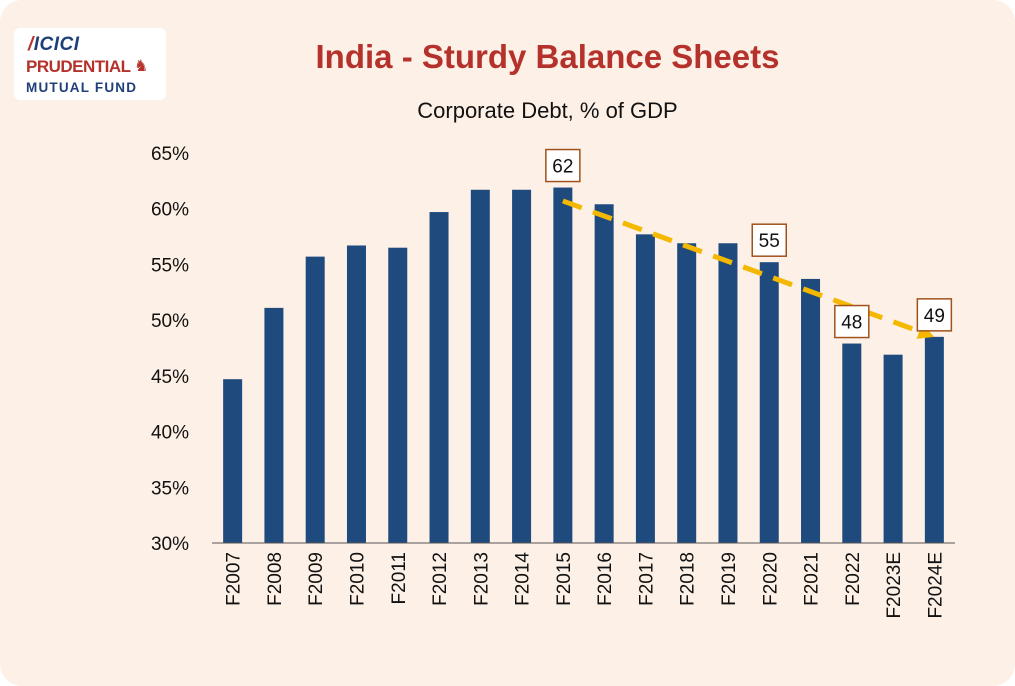 The image size is (1015, 686). What do you see at coordinates (440, 579) in the screenshot?
I see `x-tick-label: F2012` at bounding box center [440, 579].